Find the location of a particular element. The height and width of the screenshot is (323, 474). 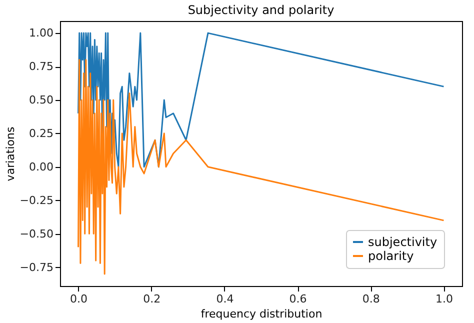

x-tick-label: 0.2 is located at coordinates (152, 299).